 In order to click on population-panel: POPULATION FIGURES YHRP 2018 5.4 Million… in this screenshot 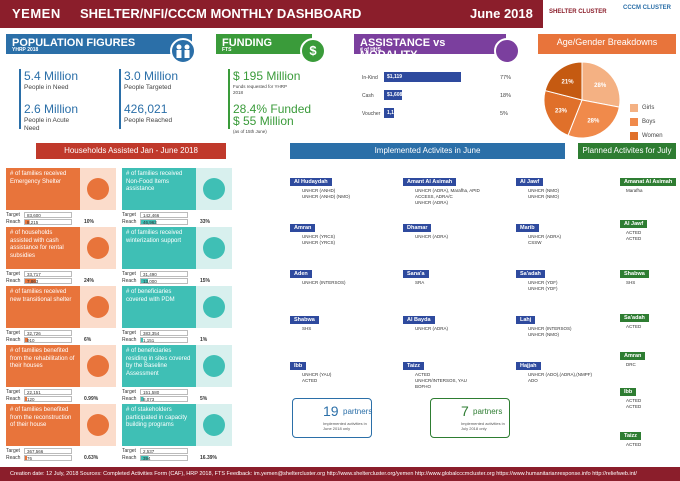, I will do `click(106, 86)`.